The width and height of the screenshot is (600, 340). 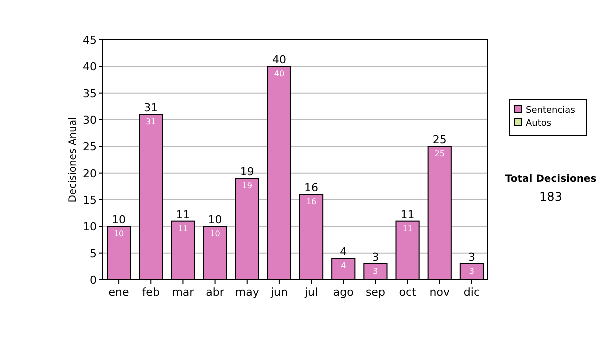 I want to click on x-tick-label: feb, so click(x=151, y=292).